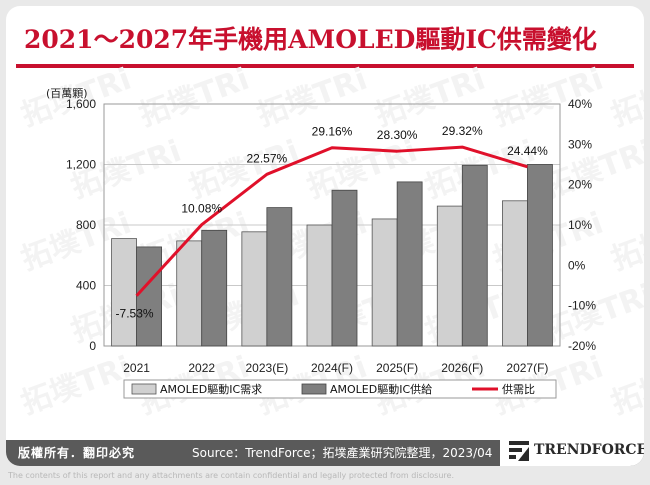 The width and height of the screenshot is (650, 485). Describe the element at coordinates (325, 66) in the screenshot. I see `title-divider` at that location.